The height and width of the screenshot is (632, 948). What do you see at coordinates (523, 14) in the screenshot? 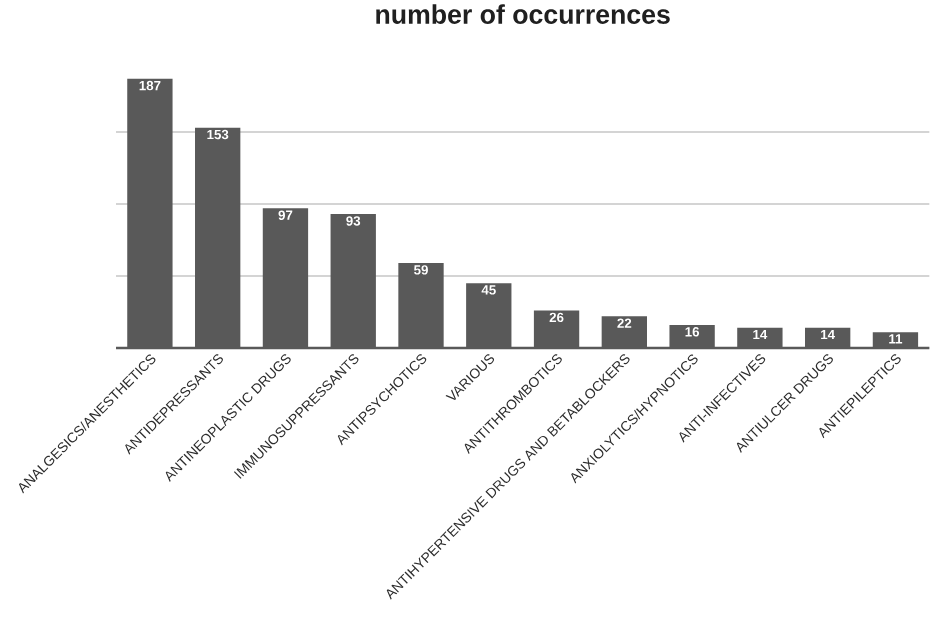
I see `chart-title: number of occurrences` at bounding box center [523, 14].